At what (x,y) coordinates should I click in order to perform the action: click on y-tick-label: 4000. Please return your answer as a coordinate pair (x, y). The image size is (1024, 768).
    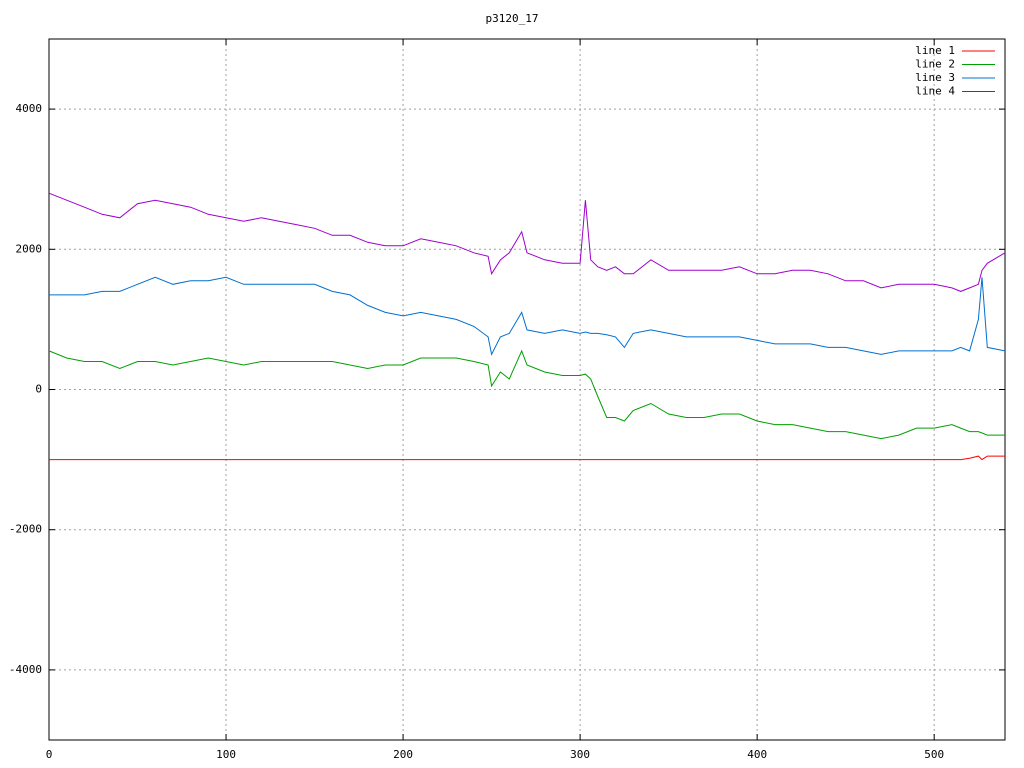
    Looking at the image, I should click on (29, 108).